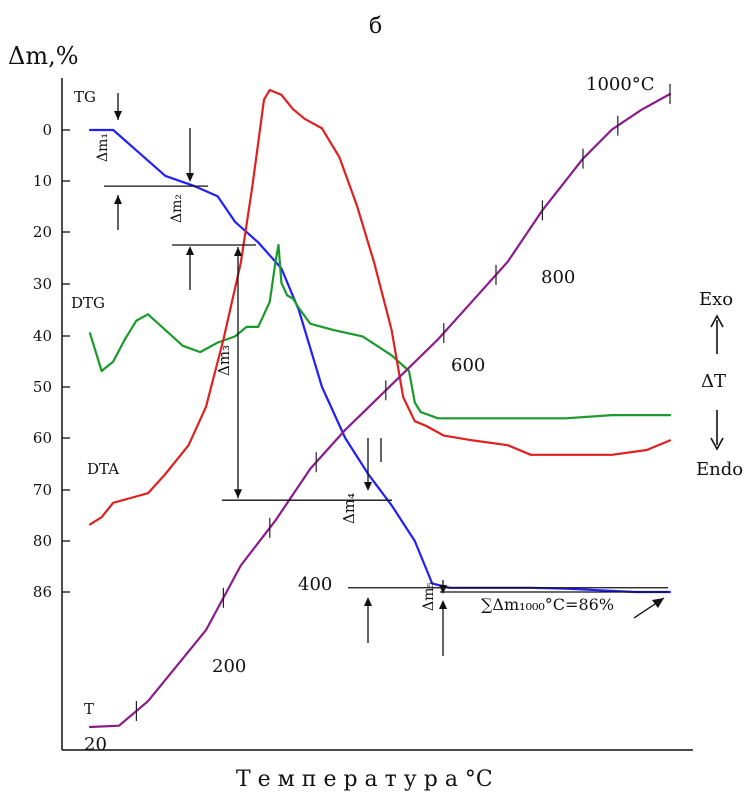 The image size is (756, 797). I want to click on curve-label-t: T, so click(89, 709).